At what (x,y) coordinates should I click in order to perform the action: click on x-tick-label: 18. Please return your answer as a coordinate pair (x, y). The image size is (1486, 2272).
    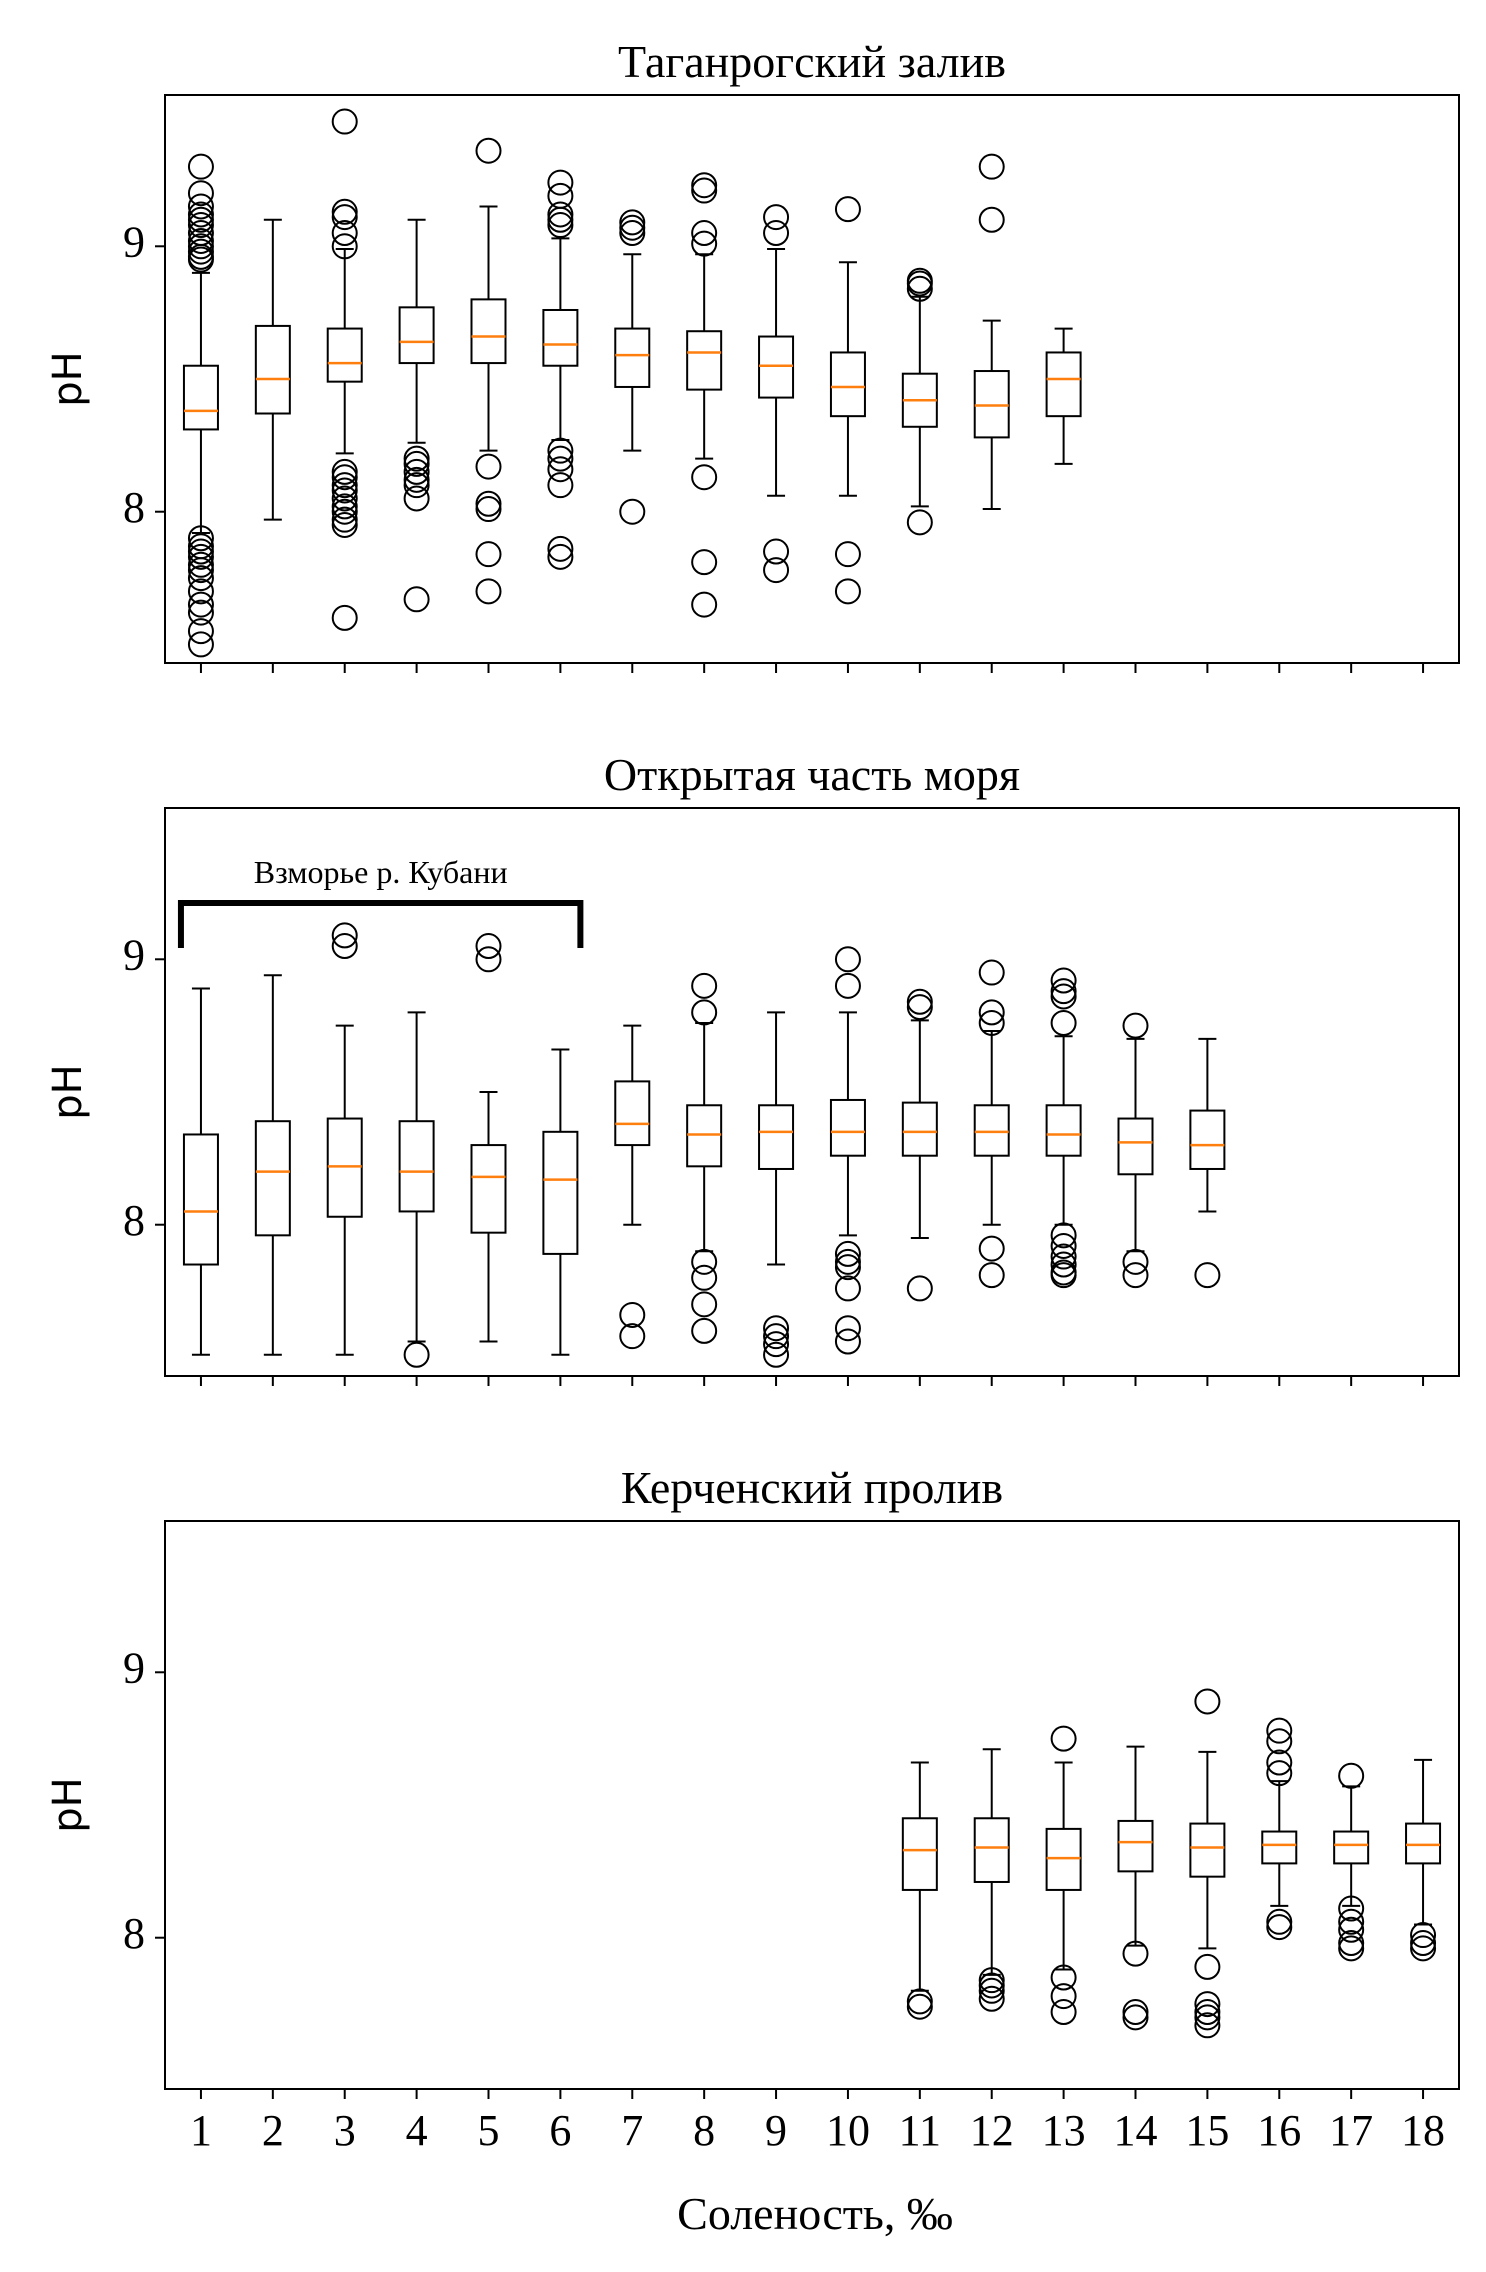
    Looking at the image, I should click on (1423, 2130).